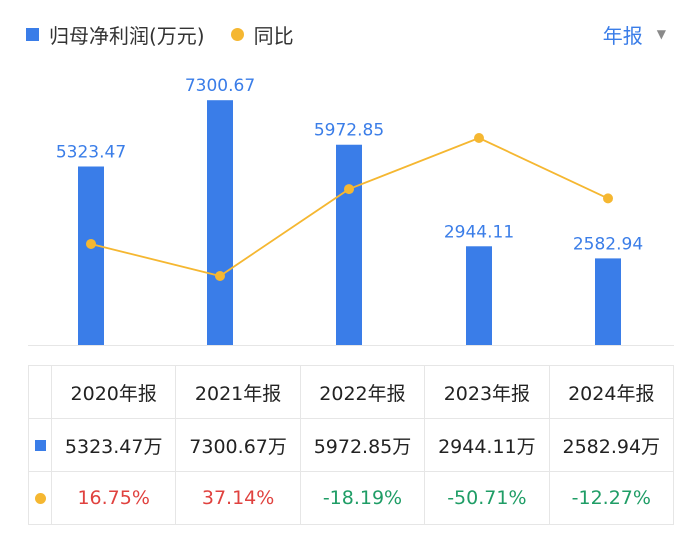 The height and width of the screenshot is (534, 700). What do you see at coordinates (40, 392) in the screenshot?
I see `table-corner-cell` at bounding box center [40, 392].